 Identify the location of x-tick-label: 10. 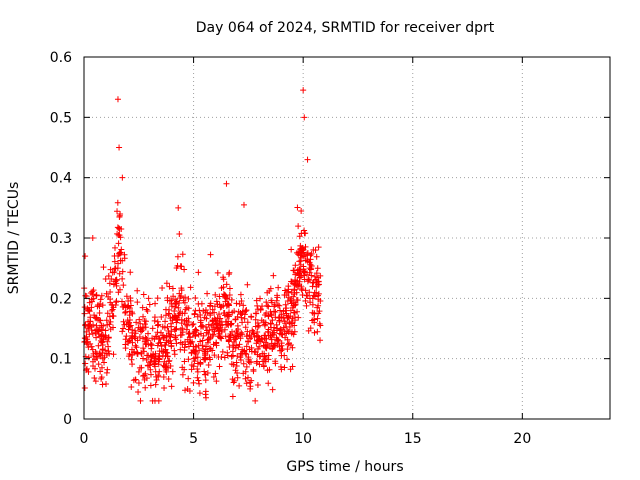
(303, 439).